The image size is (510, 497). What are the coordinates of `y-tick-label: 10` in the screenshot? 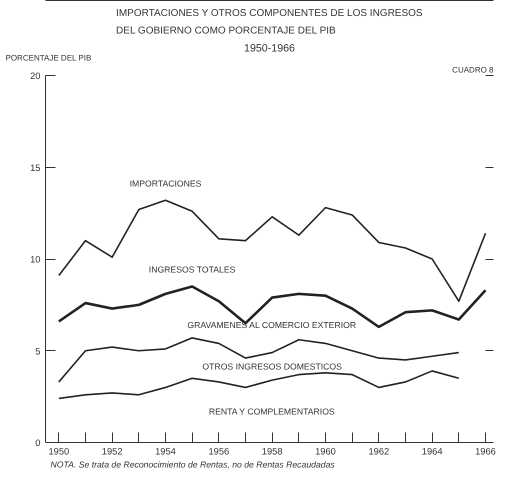 It's located at (35, 259).